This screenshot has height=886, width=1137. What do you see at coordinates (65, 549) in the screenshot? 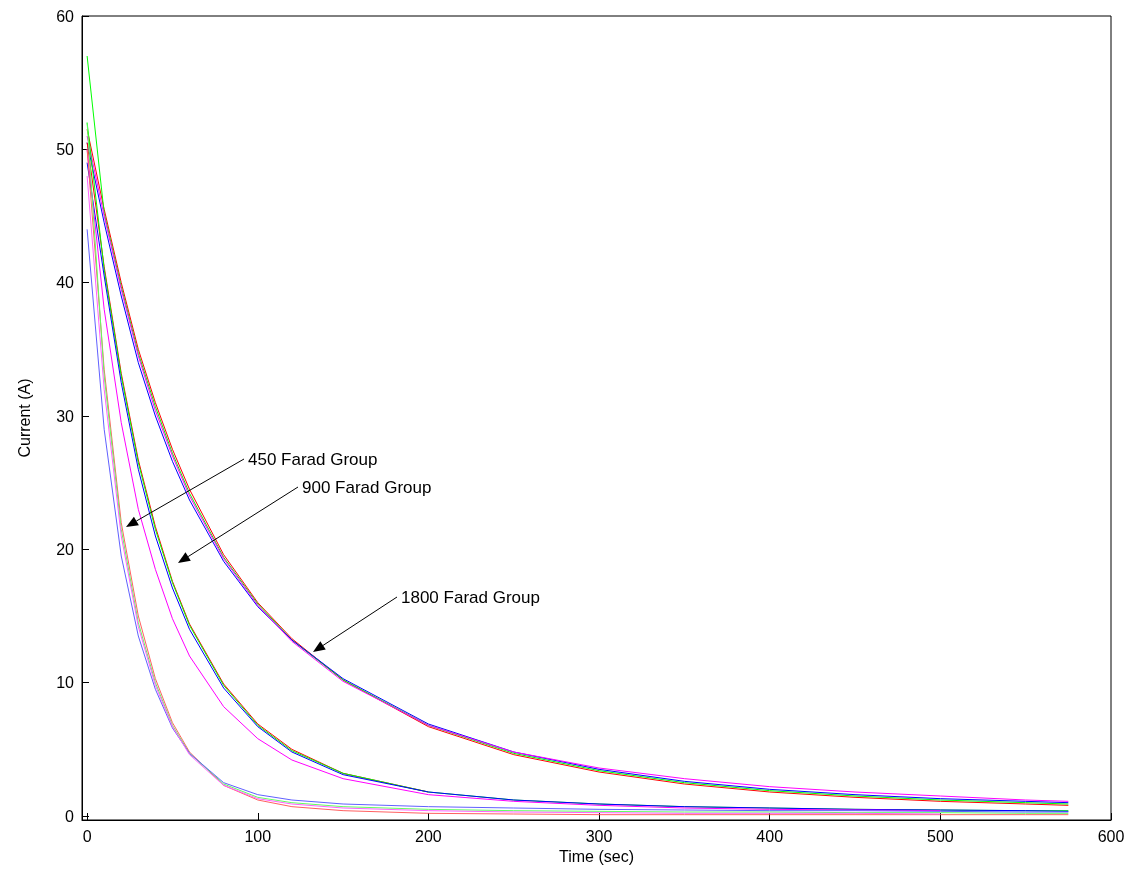
I see `y-tick-label: 20` at bounding box center [65, 549].